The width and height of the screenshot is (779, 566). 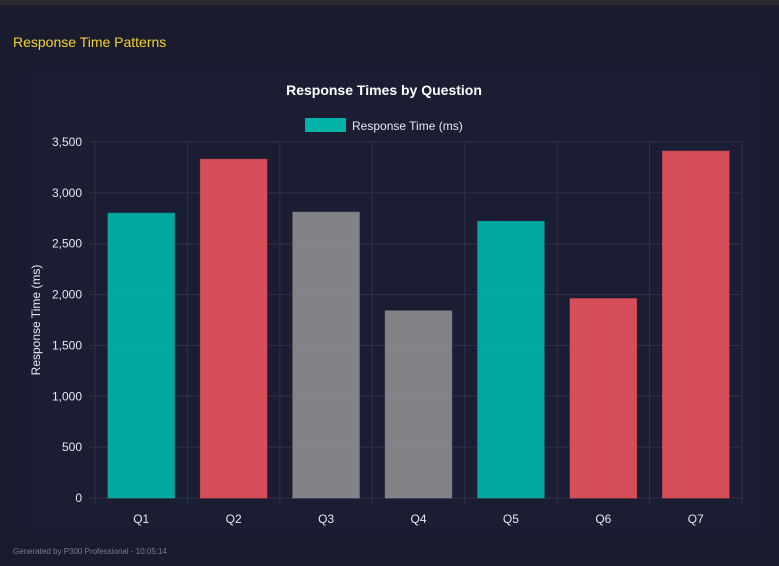 What do you see at coordinates (141, 519) in the screenshot?
I see `x-tick-label: Q1` at bounding box center [141, 519].